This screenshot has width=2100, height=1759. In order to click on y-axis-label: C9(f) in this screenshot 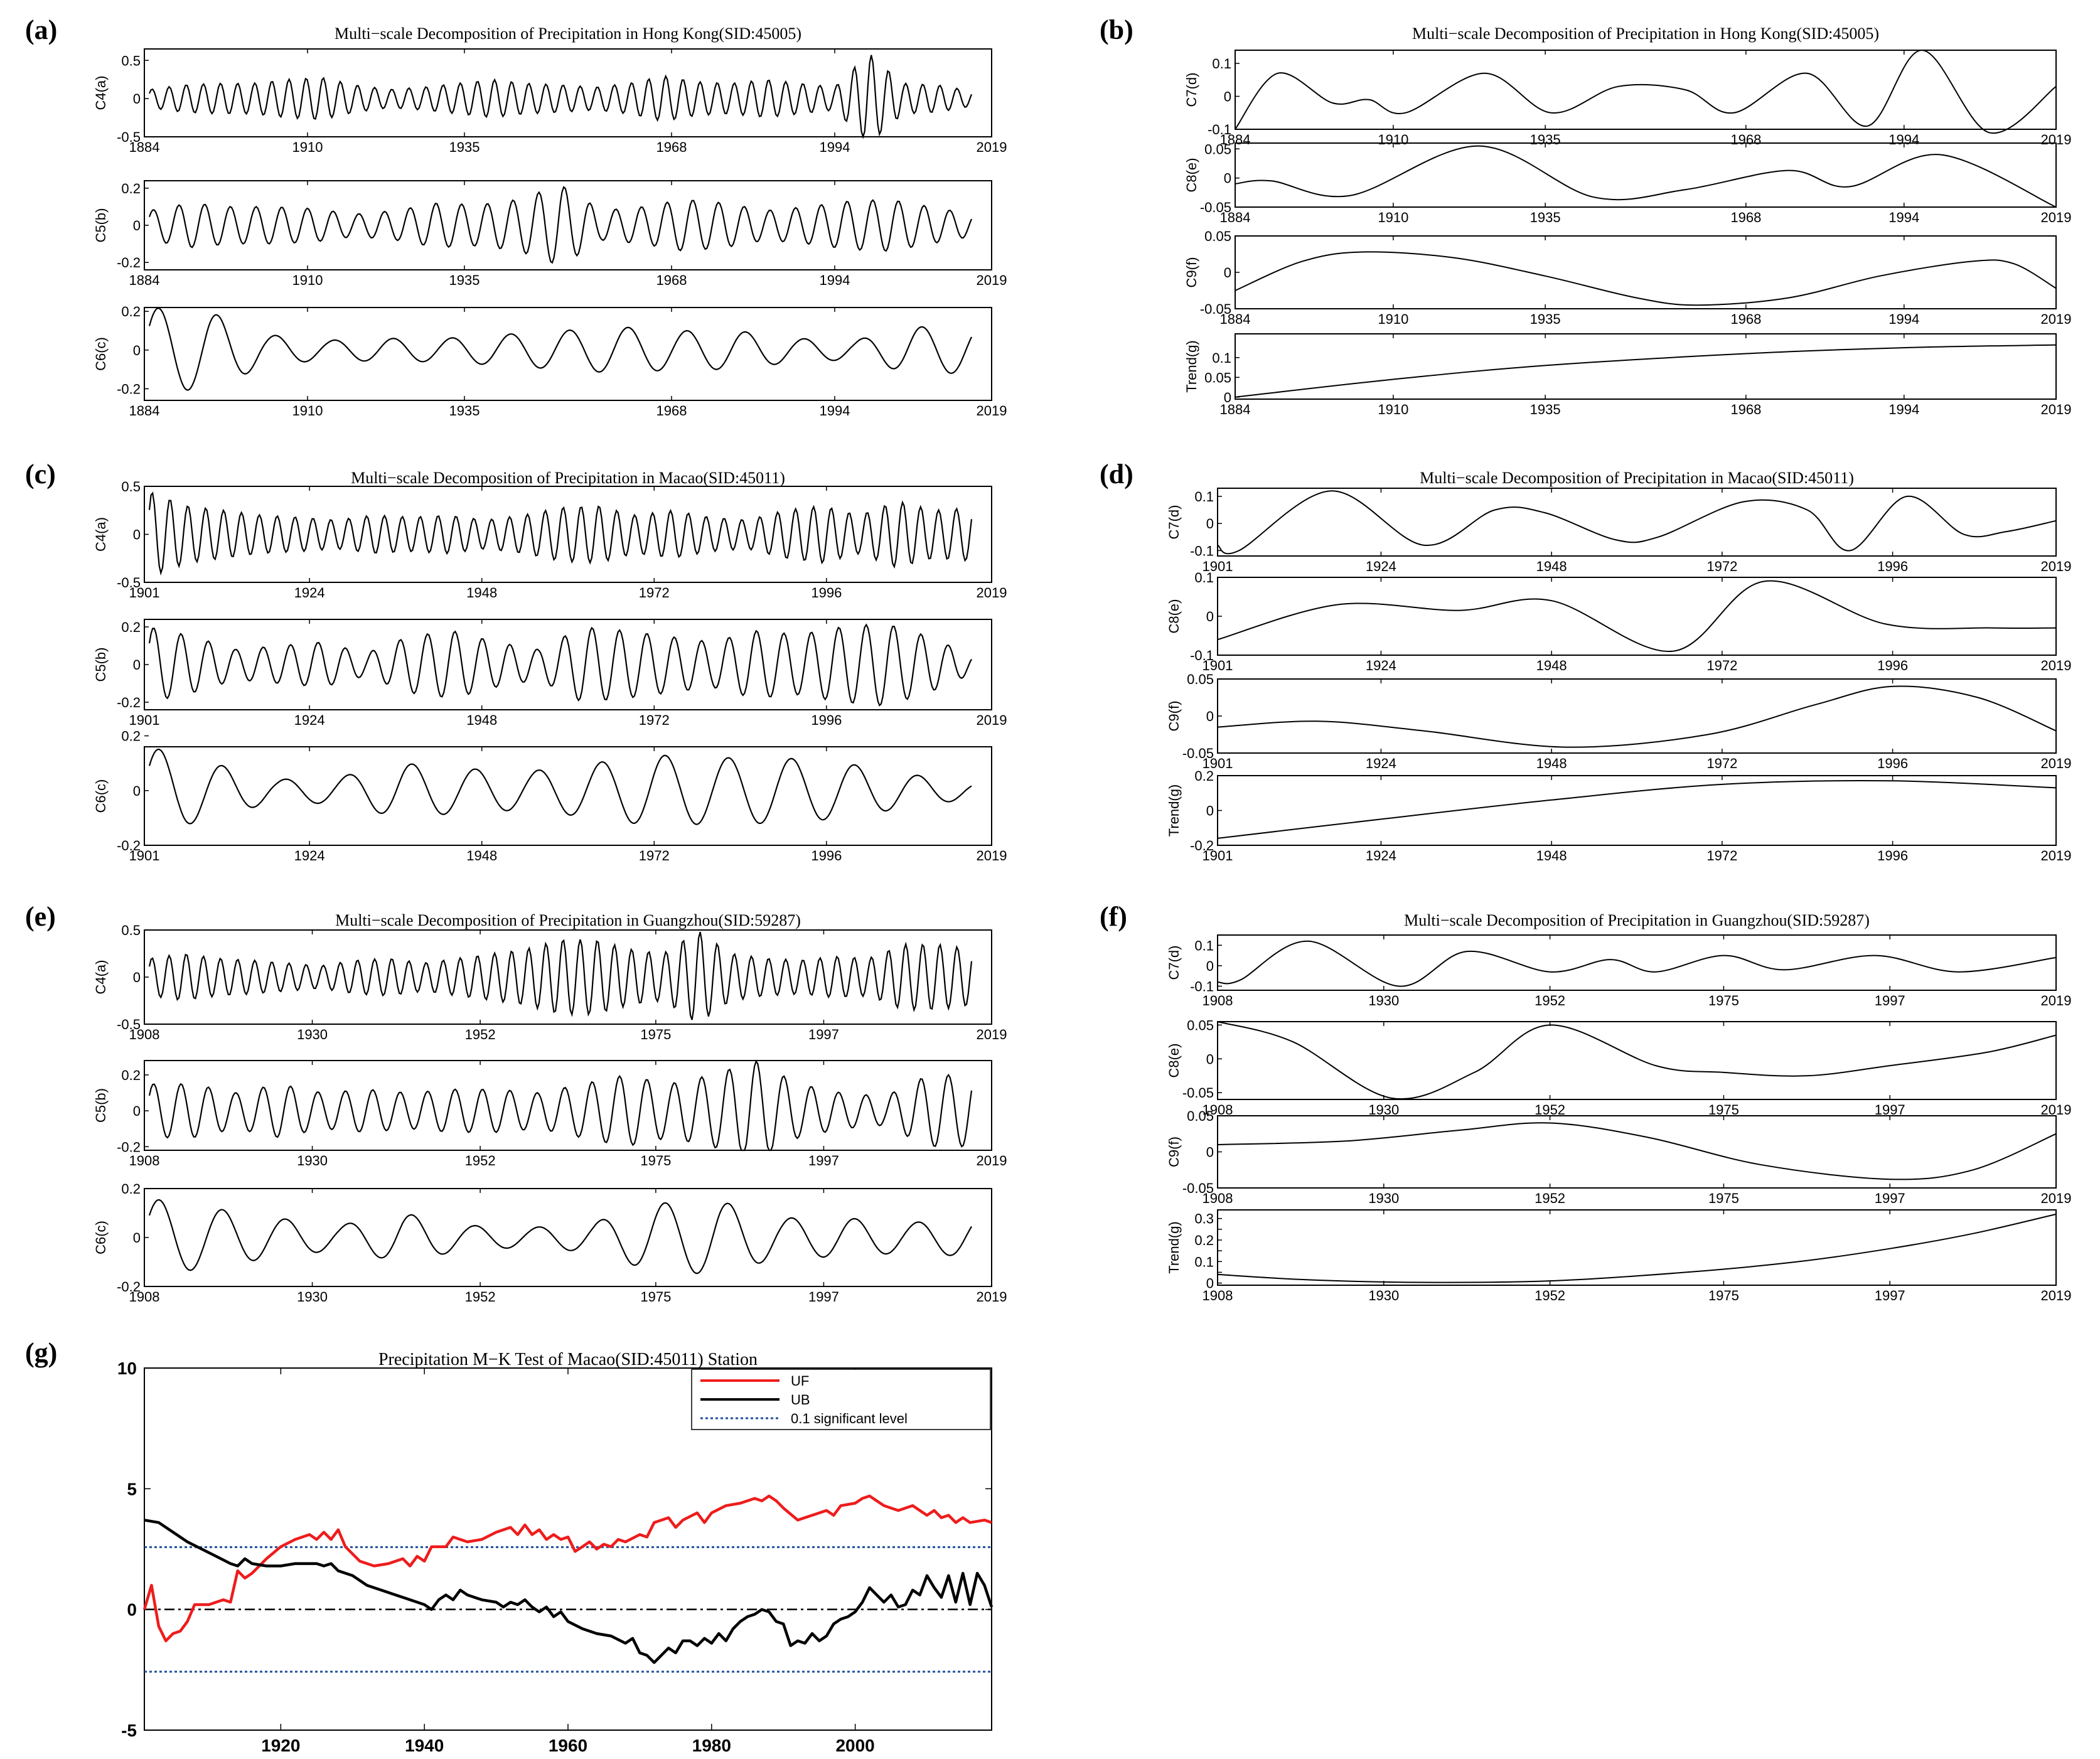, I will do `click(1174, 1151)`.